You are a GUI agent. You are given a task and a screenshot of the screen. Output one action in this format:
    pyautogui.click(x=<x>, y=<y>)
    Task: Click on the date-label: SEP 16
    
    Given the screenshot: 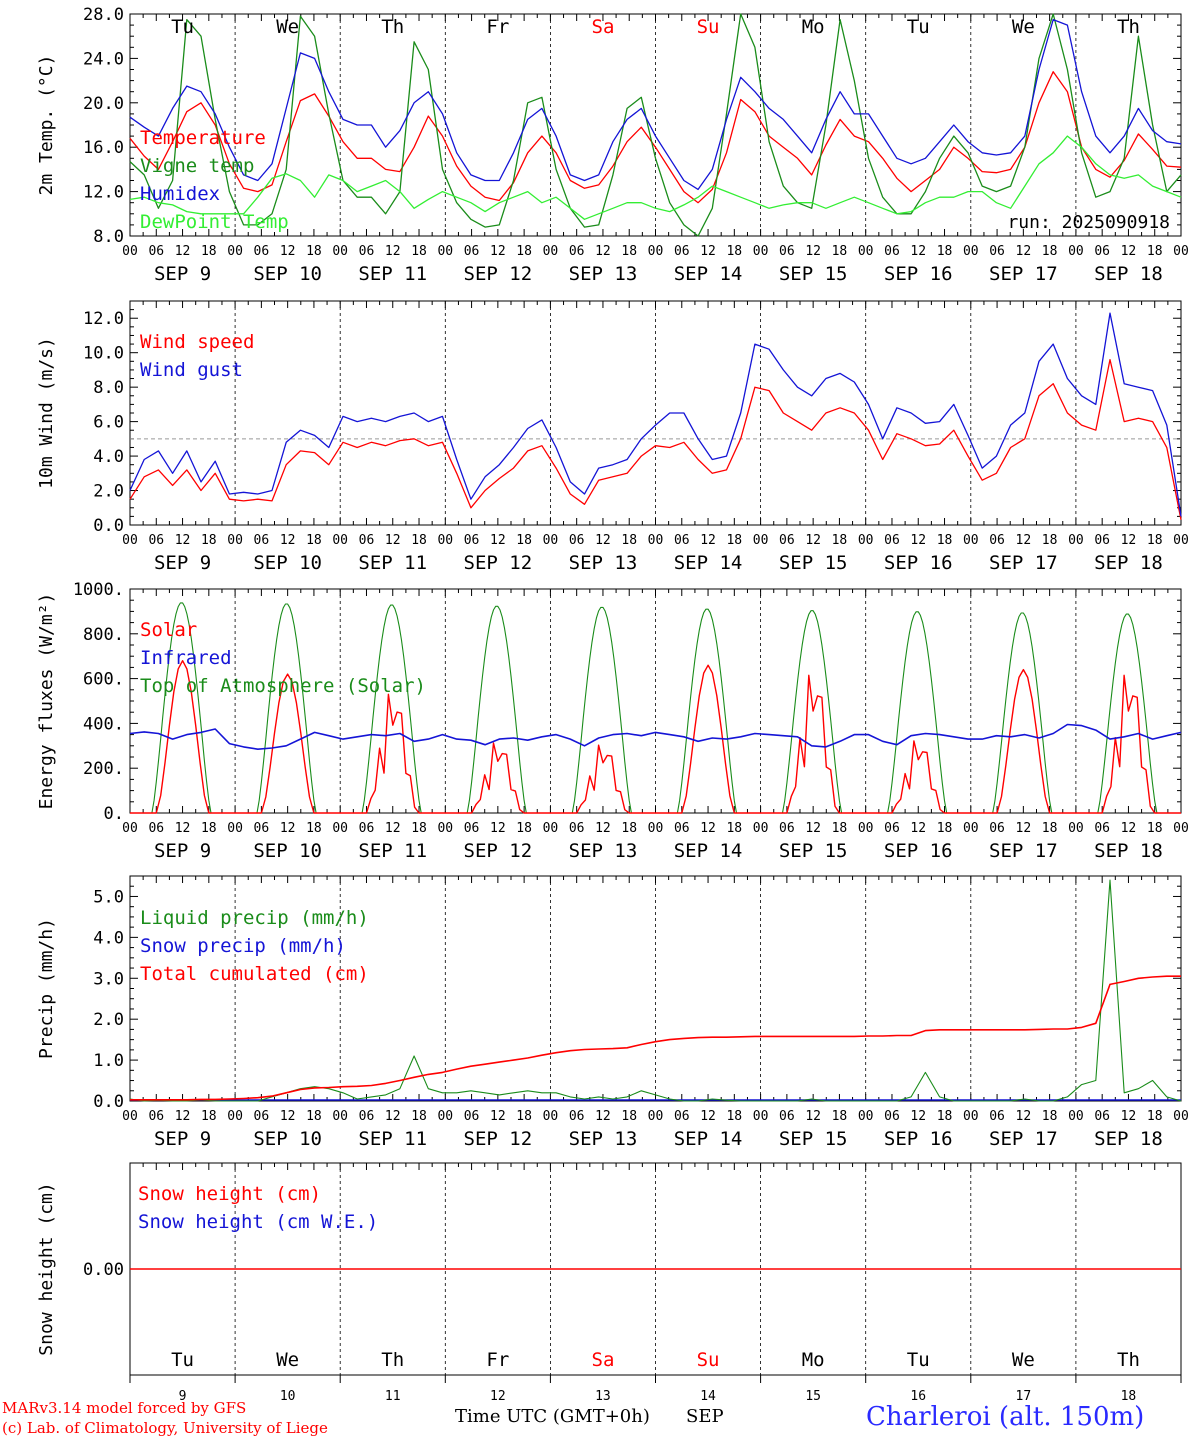 What is the action you would take?
    pyautogui.click(x=918, y=274)
    